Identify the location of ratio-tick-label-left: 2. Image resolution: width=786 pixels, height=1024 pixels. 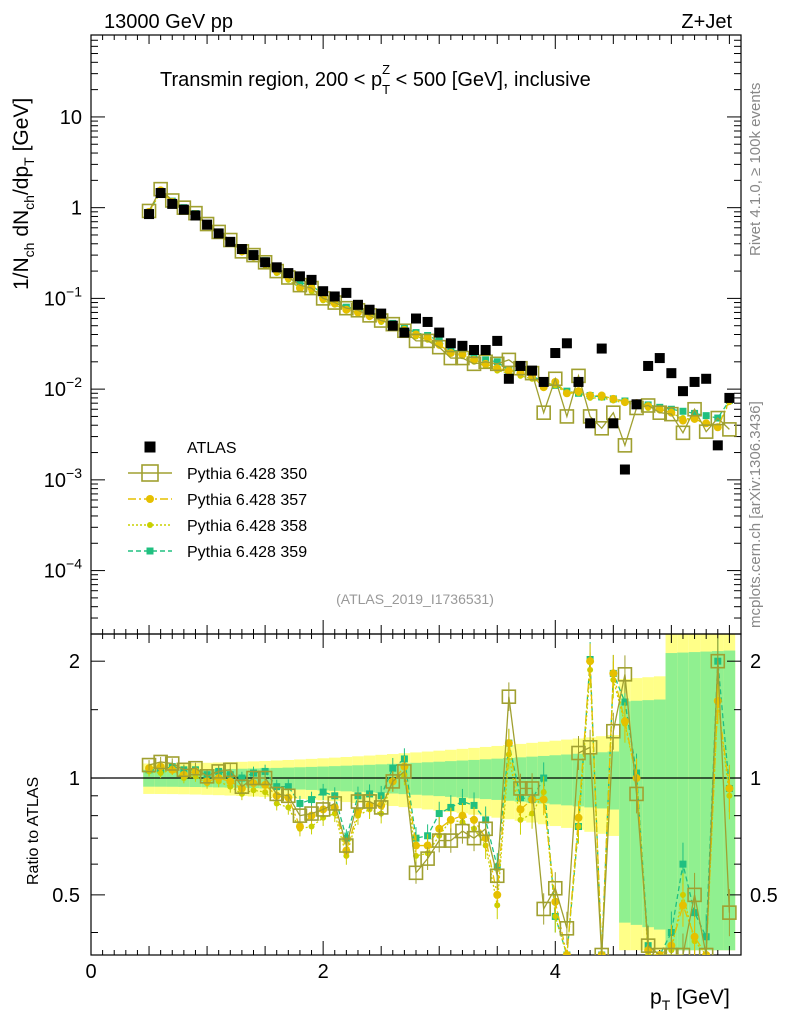
(74, 662).